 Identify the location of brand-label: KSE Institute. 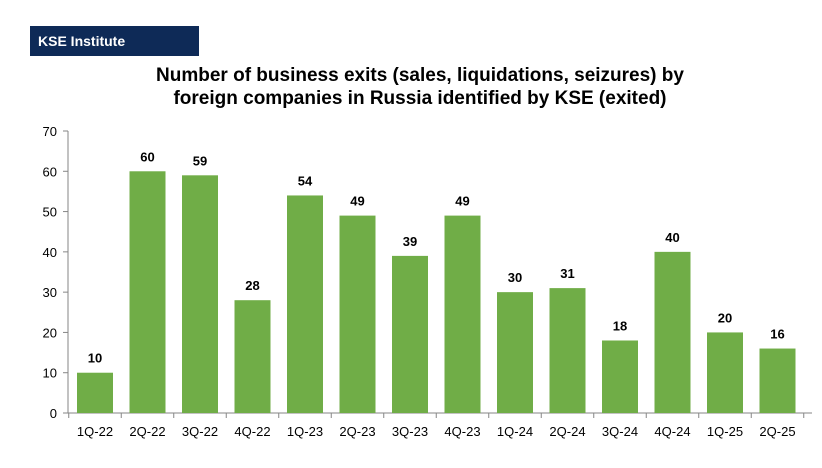
(82, 41).